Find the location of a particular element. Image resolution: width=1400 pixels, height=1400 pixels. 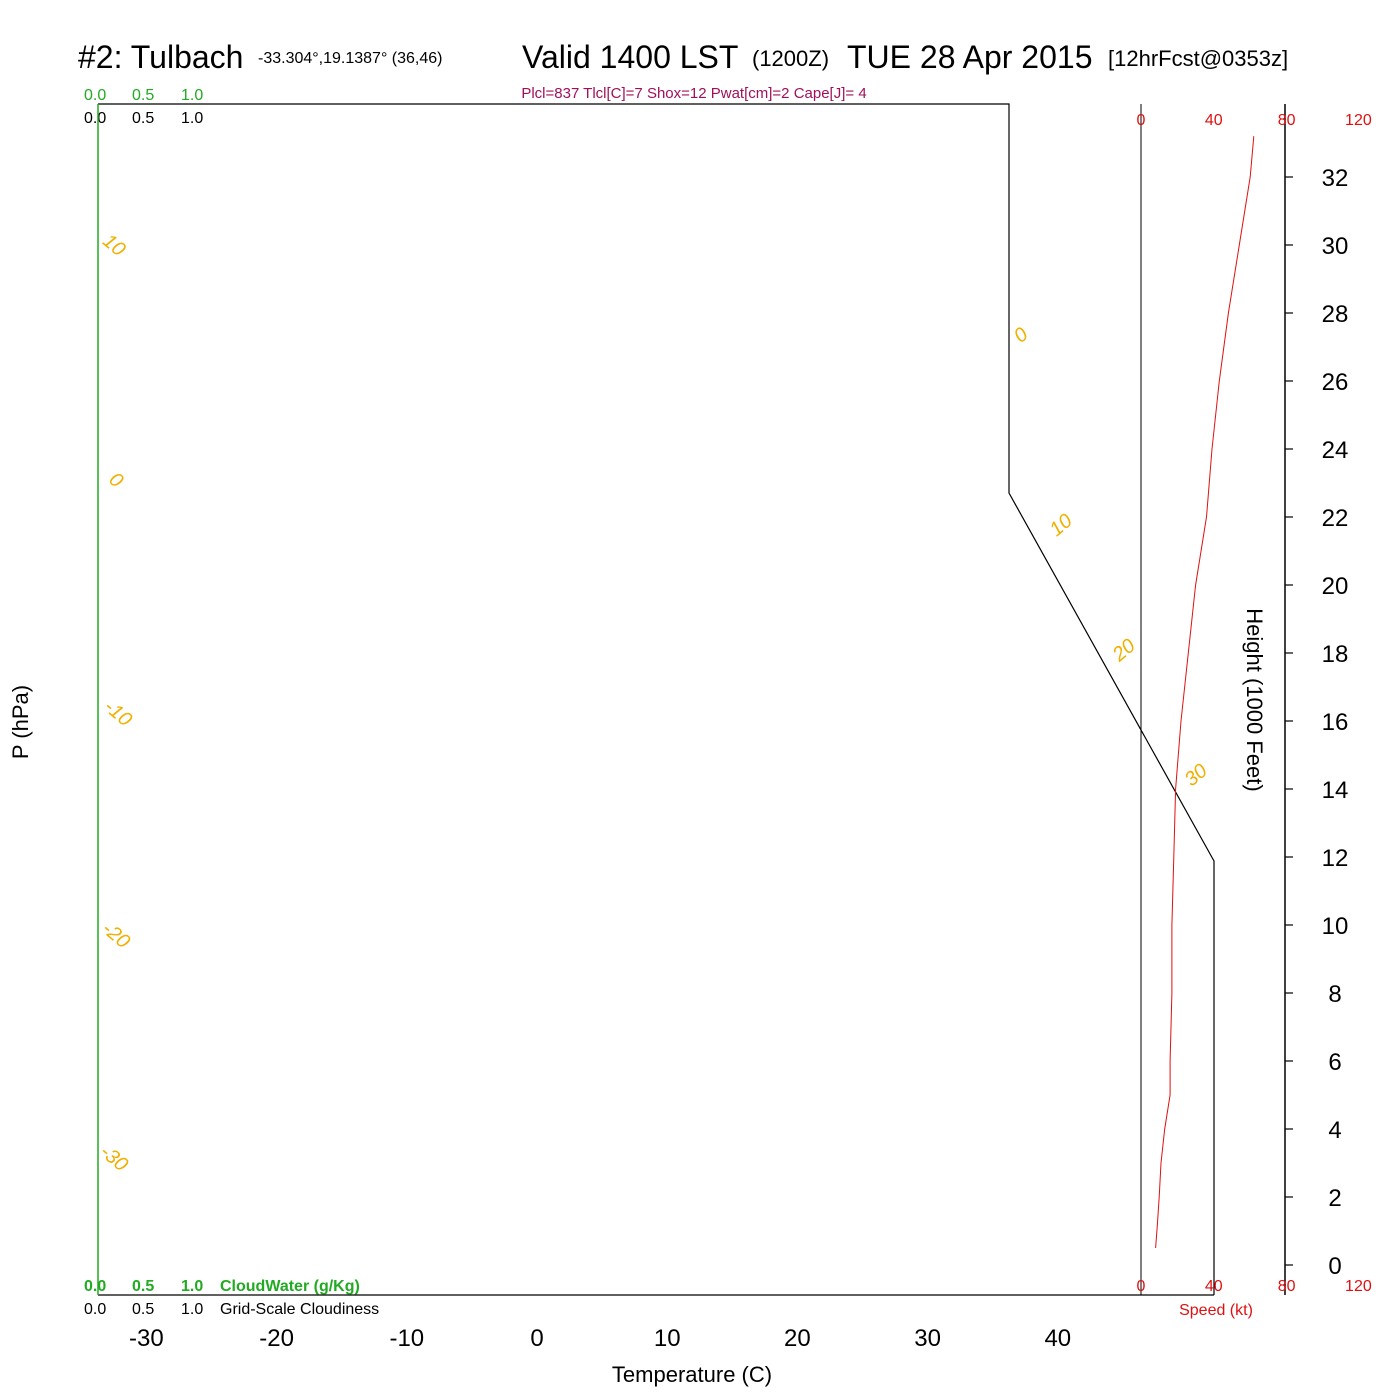

height-tick-label: 12 is located at coordinates (1335, 858).